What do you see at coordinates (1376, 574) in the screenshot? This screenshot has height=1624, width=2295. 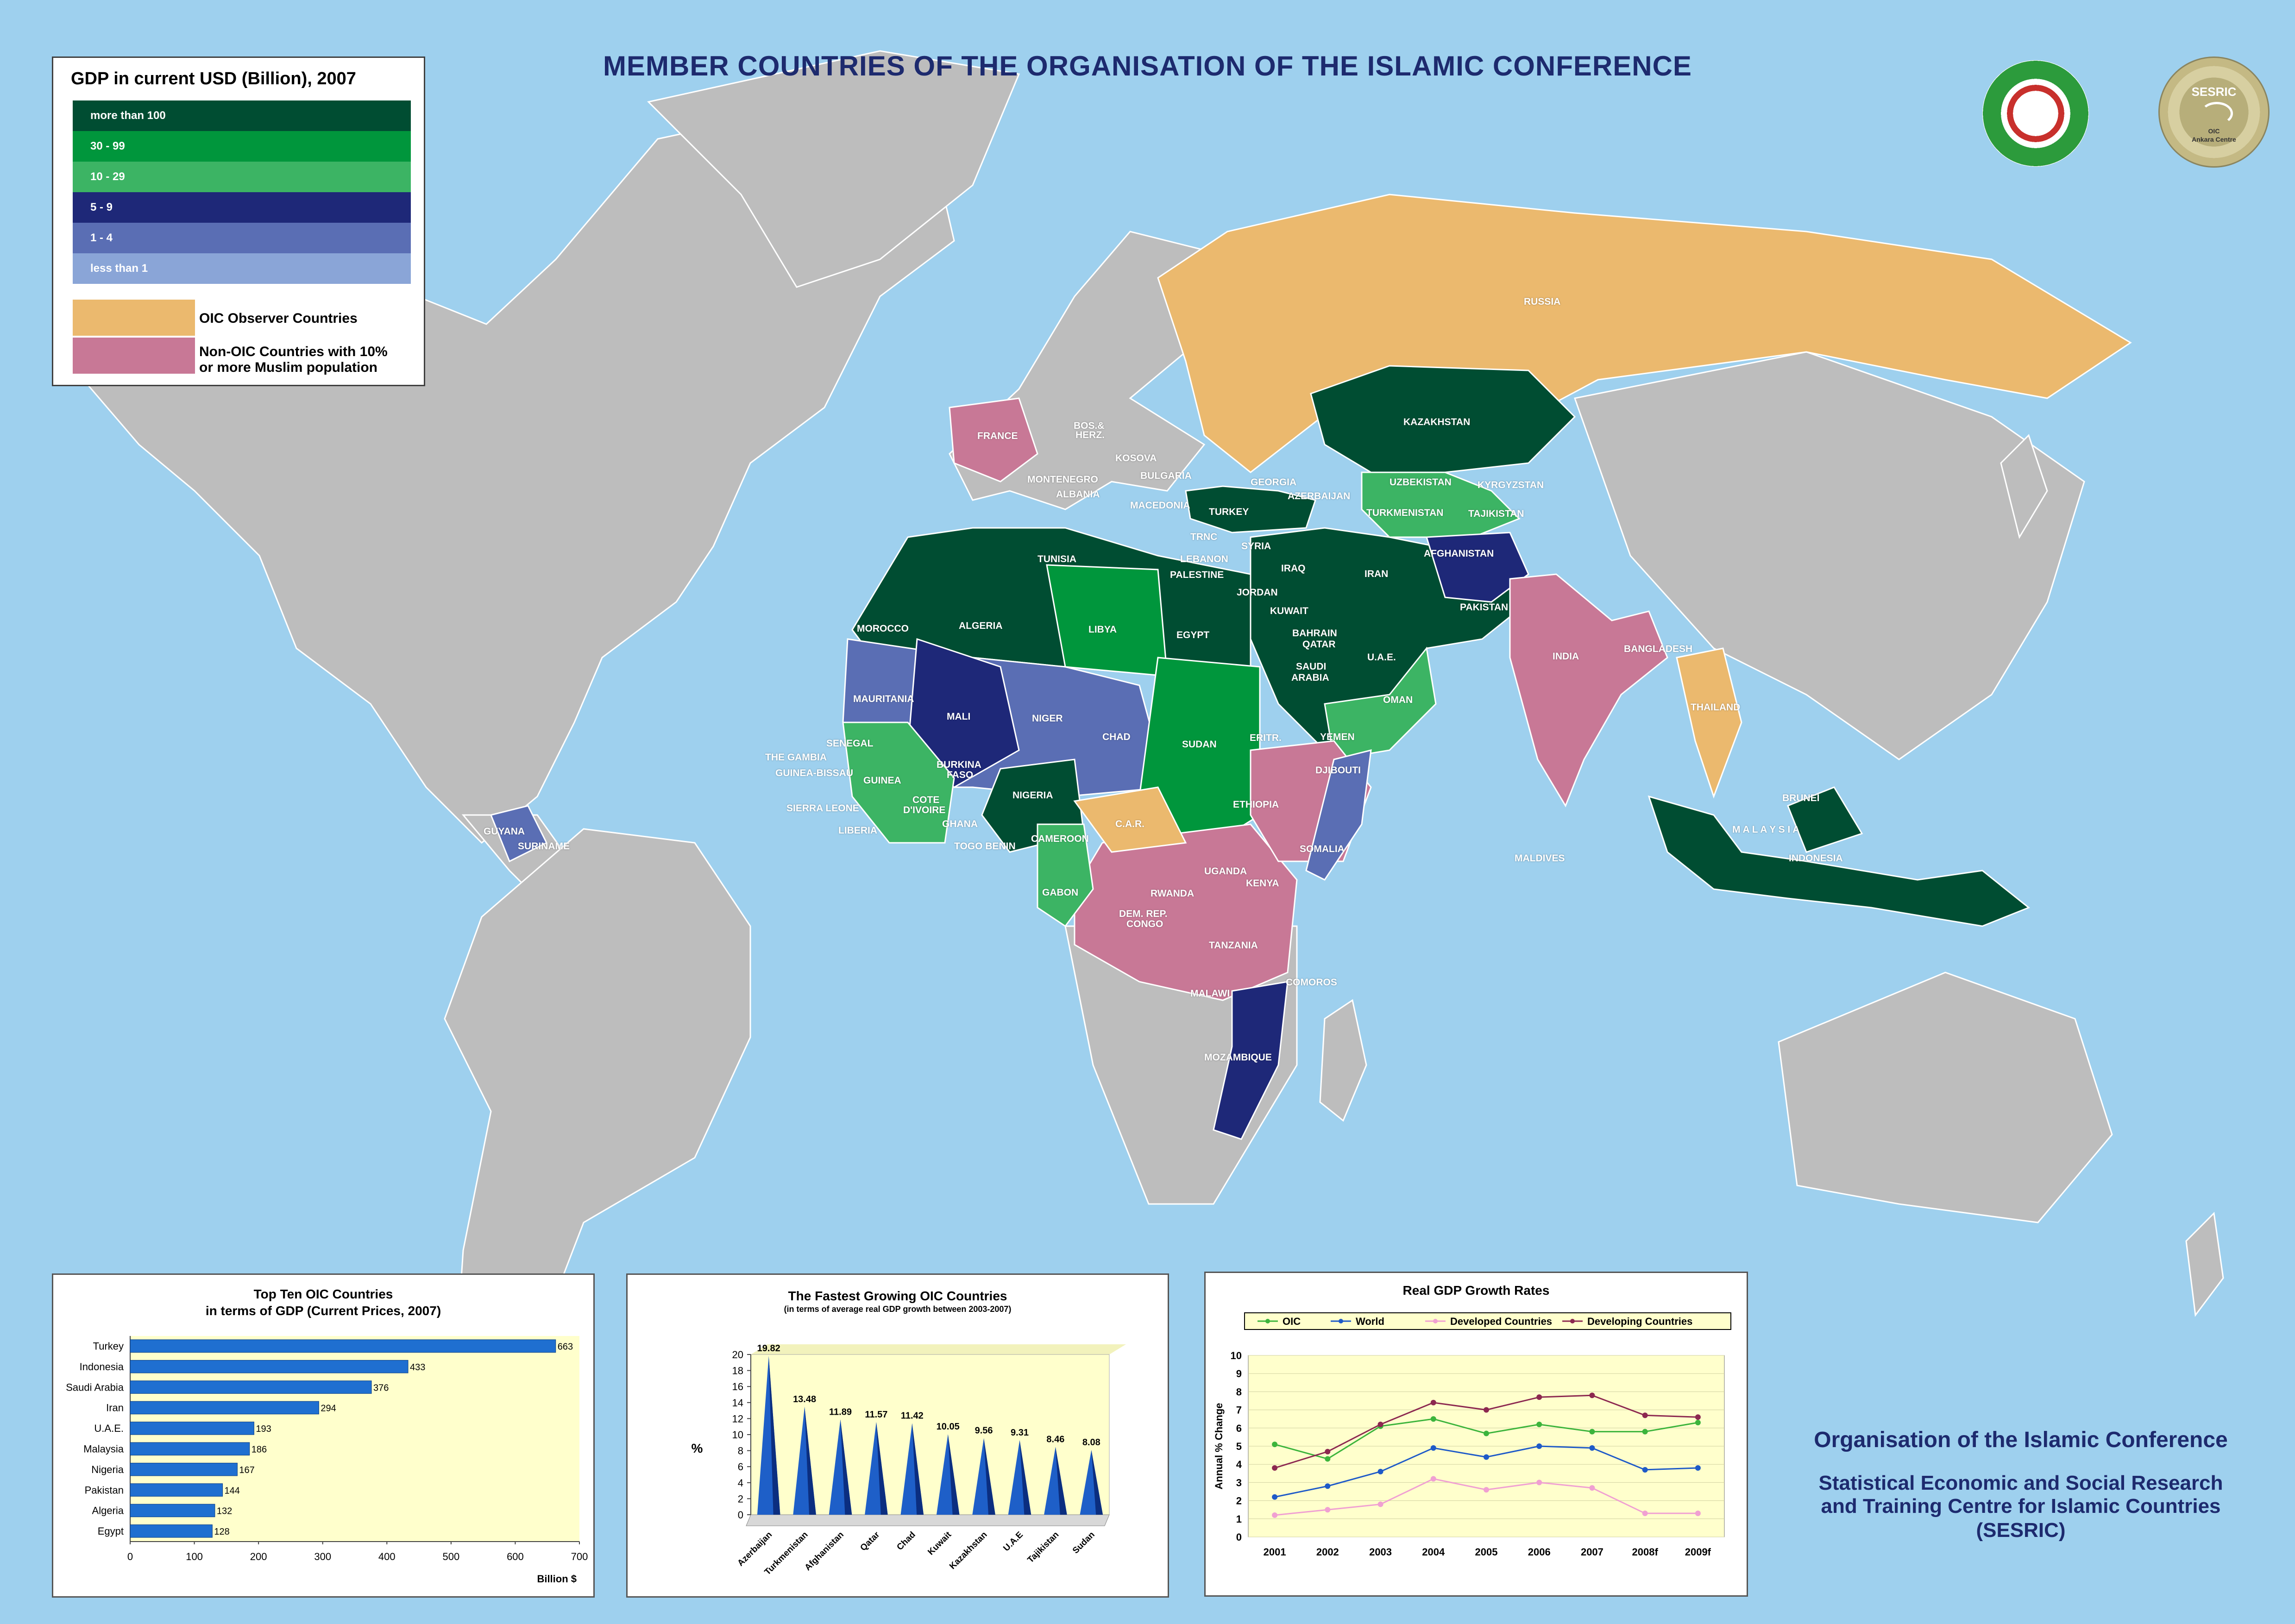 I see `country-label-iran: IRAN` at bounding box center [1376, 574].